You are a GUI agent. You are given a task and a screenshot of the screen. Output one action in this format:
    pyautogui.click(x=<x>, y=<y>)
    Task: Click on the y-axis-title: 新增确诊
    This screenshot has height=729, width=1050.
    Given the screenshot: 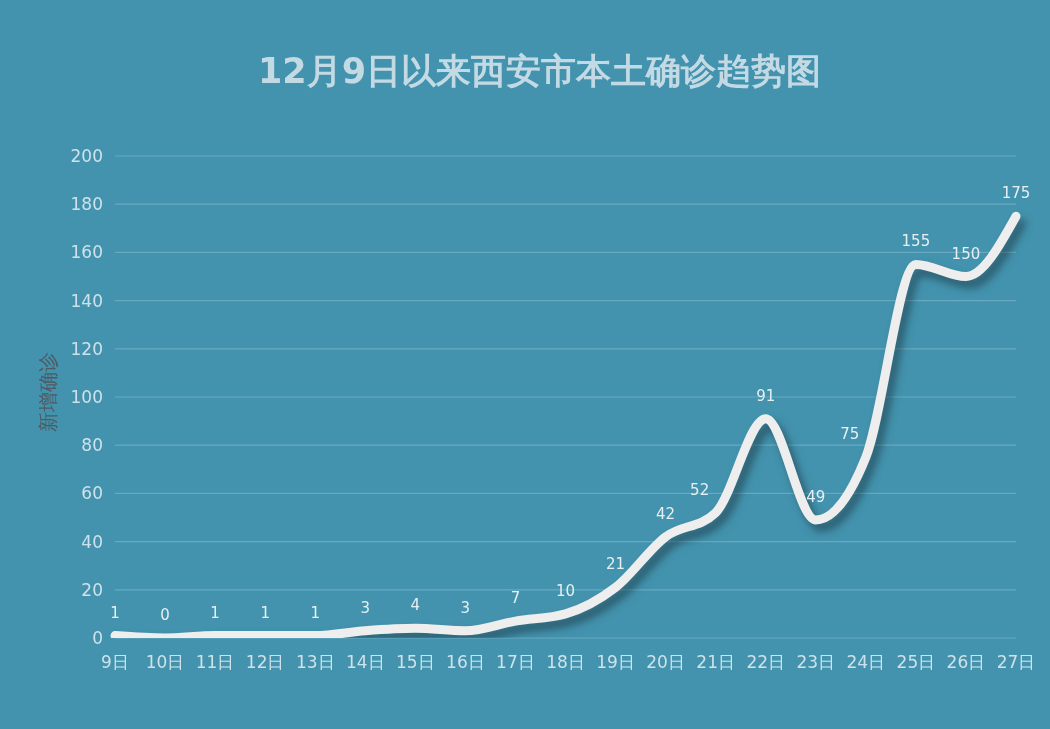 What is the action you would take?
    pyautogui.click(x=48, y=392)
    